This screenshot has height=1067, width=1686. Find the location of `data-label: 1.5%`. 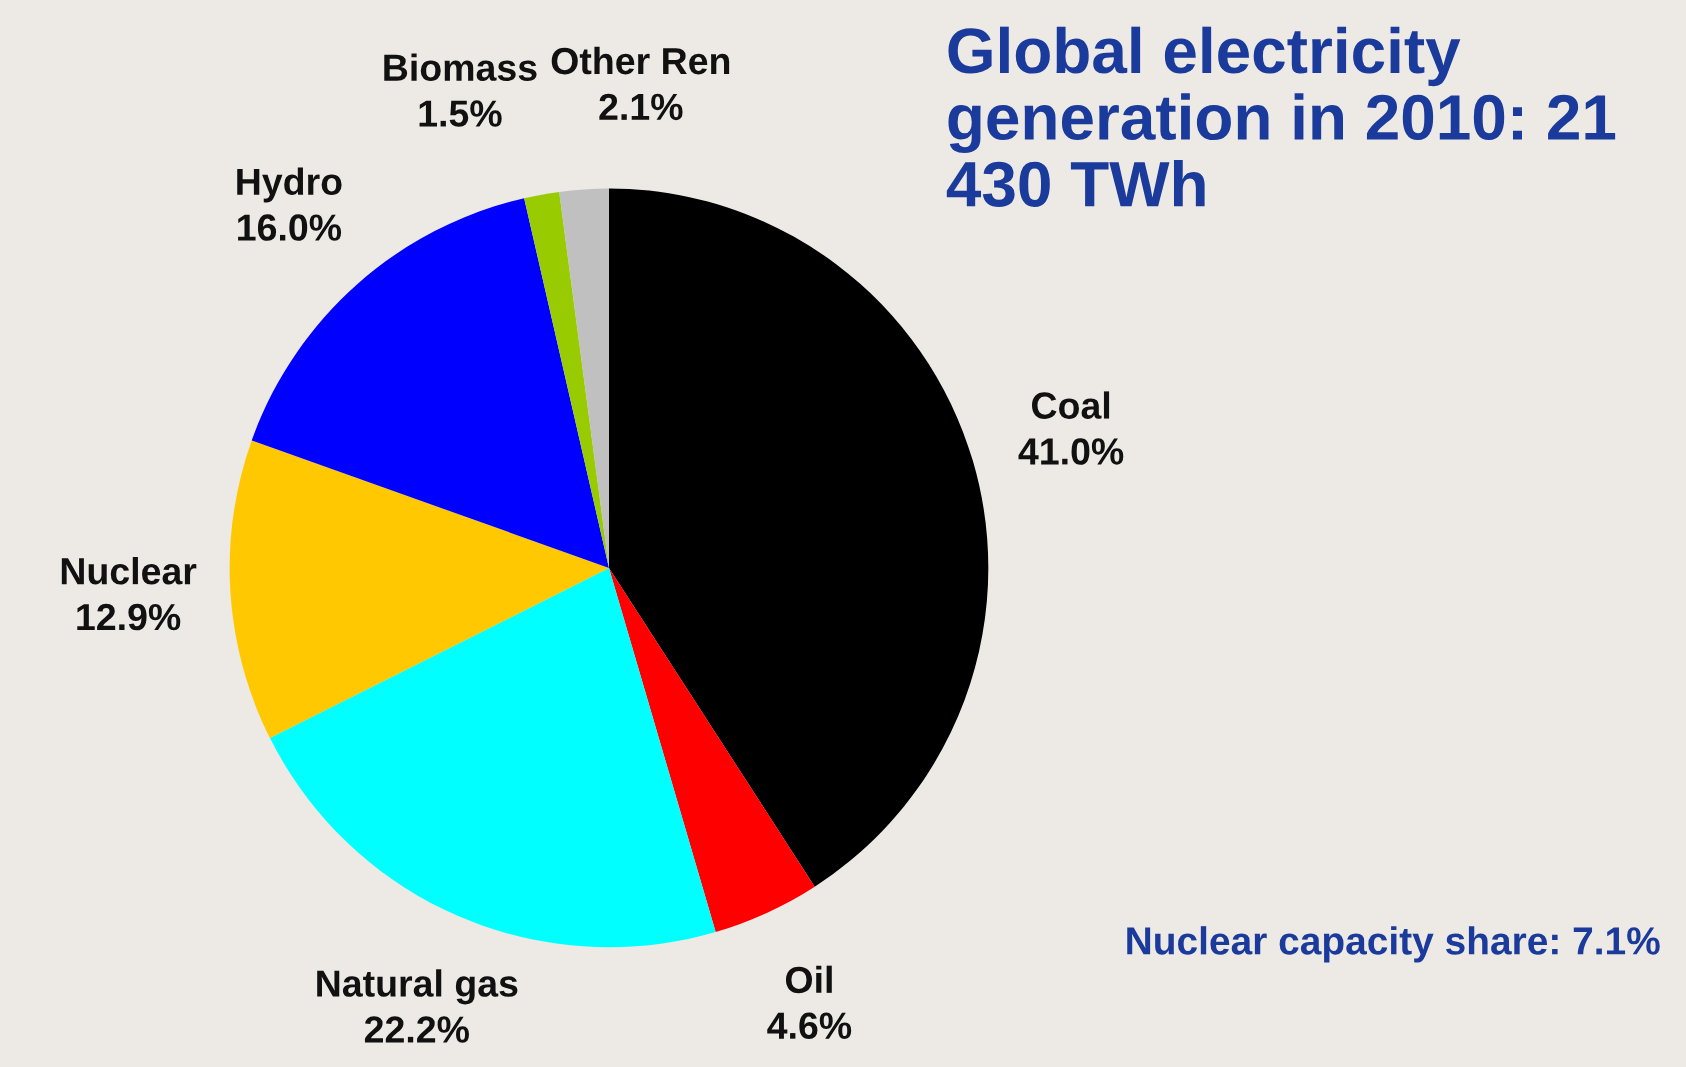

data-label: 1.5% is located at coordinates (460, 113).